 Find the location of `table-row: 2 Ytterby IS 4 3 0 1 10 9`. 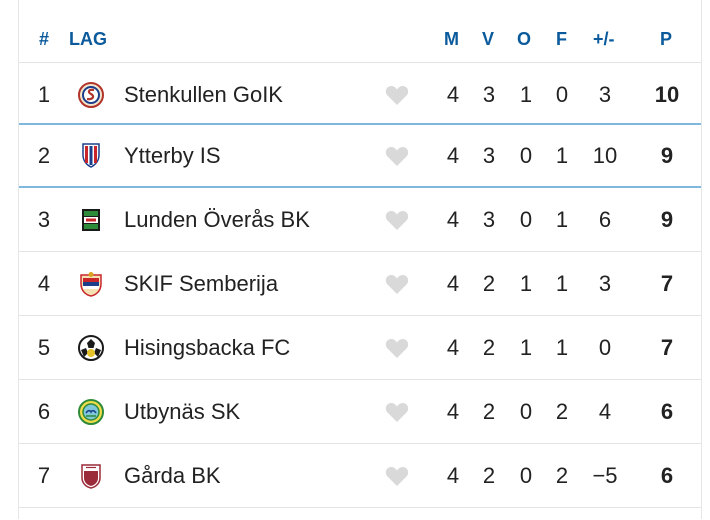

table-row: 2 Ytterby IS 4 3 0 1 10 9 is located at coordinates (360, 155).